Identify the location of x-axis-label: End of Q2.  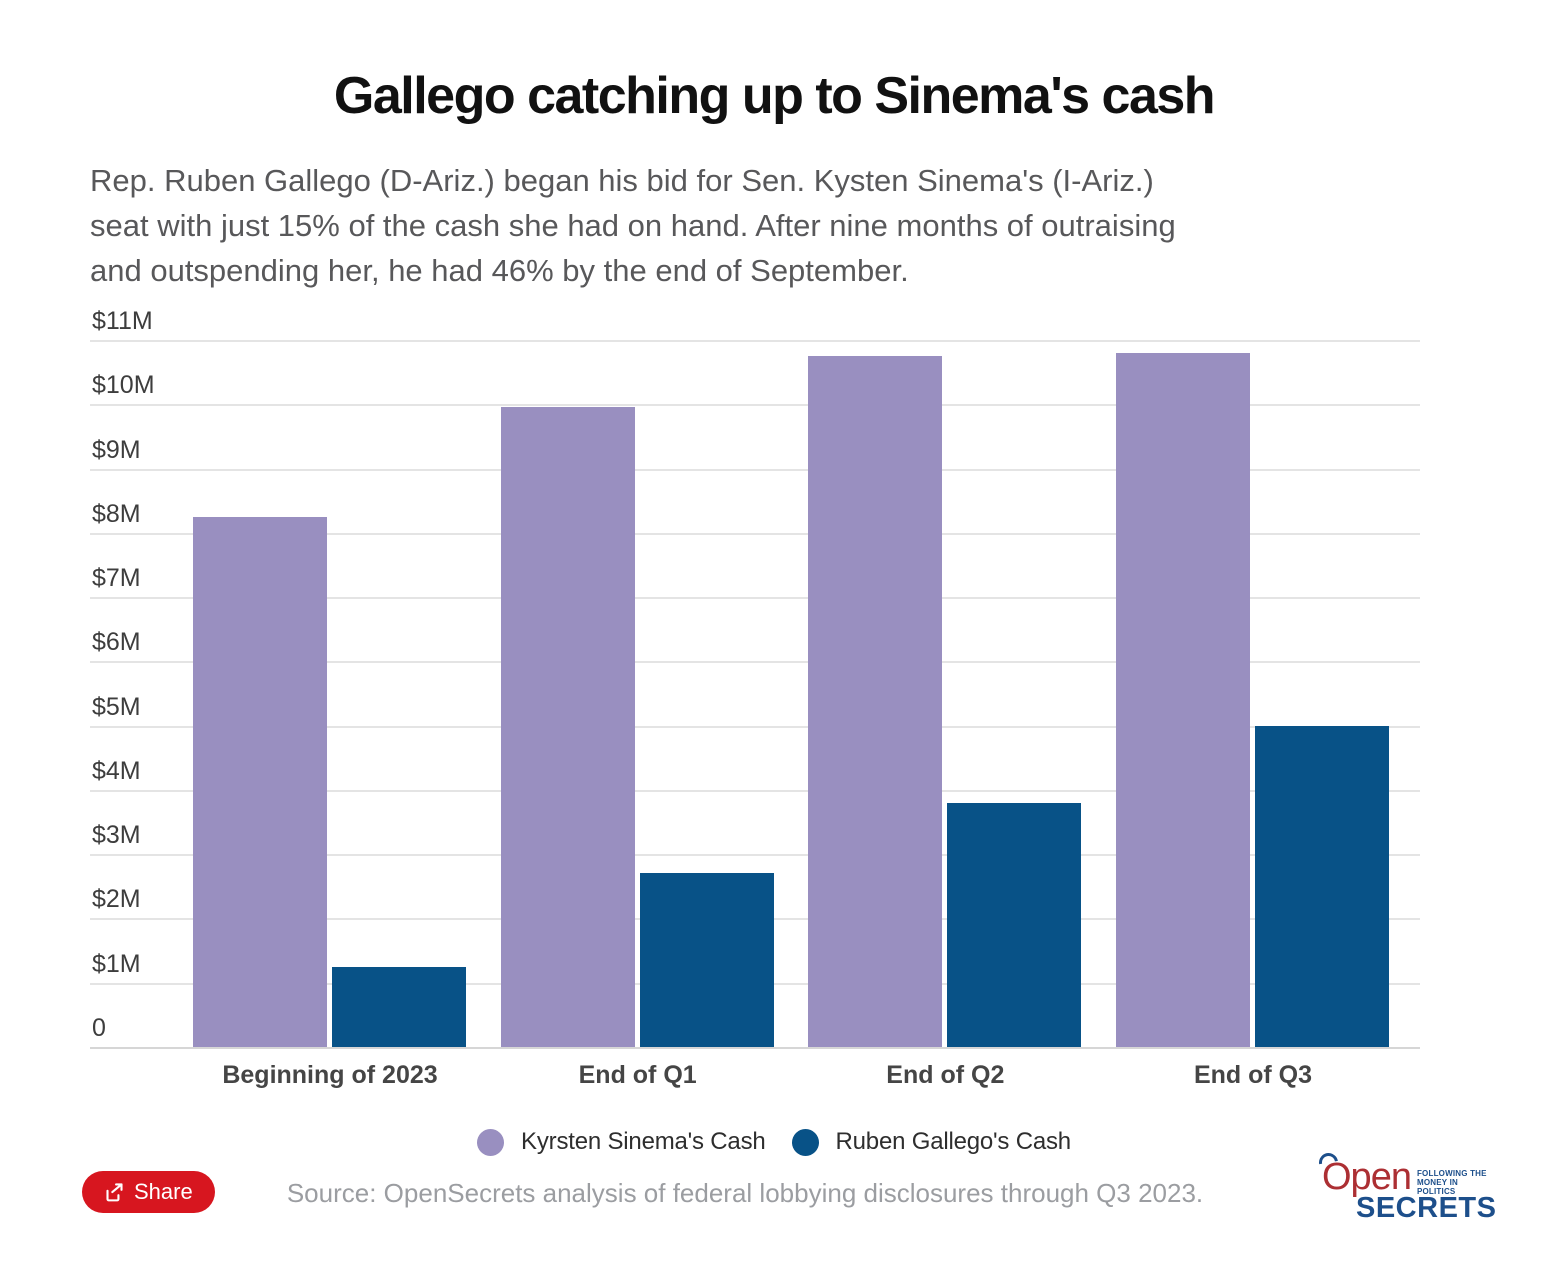
(945, 1075).